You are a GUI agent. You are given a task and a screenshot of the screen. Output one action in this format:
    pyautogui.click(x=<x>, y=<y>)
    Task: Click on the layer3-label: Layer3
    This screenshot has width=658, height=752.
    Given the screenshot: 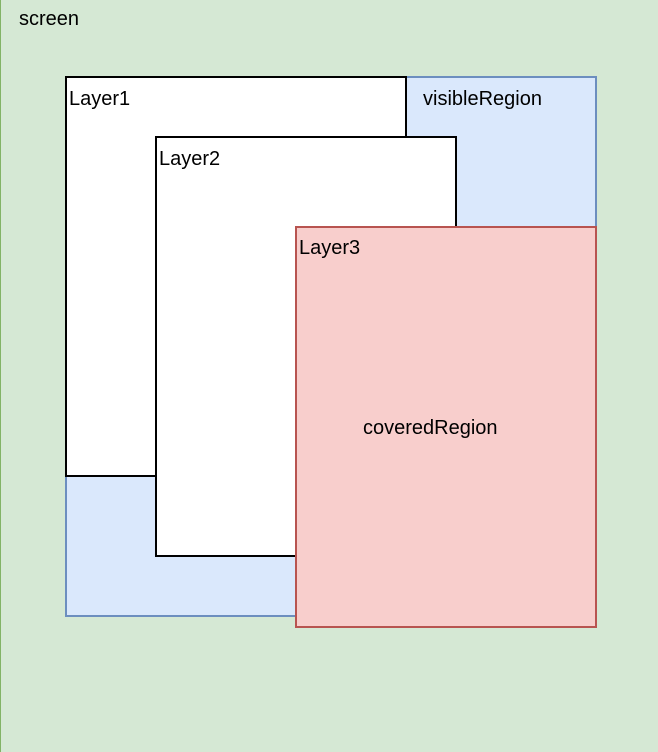 What is the action you would take?
    pyautogui.click(x=330, y=248)
    